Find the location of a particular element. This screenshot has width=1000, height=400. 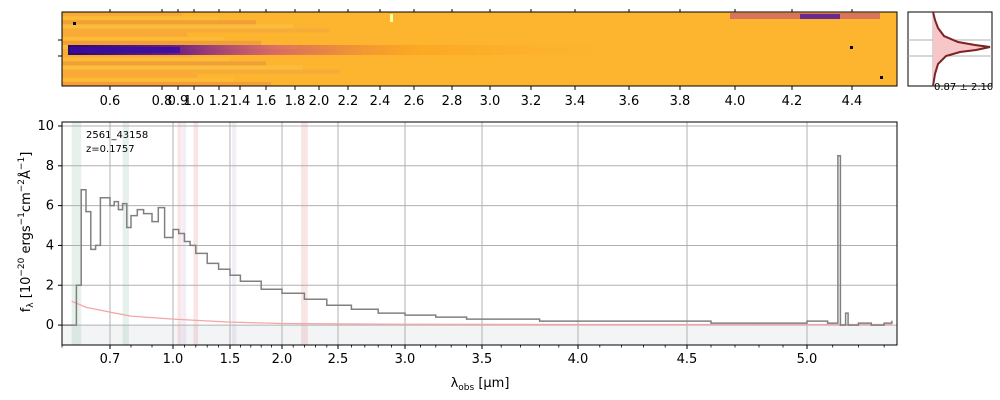

heatmap-x-tick-label: 2.6 is located at coordinates (414, 101).